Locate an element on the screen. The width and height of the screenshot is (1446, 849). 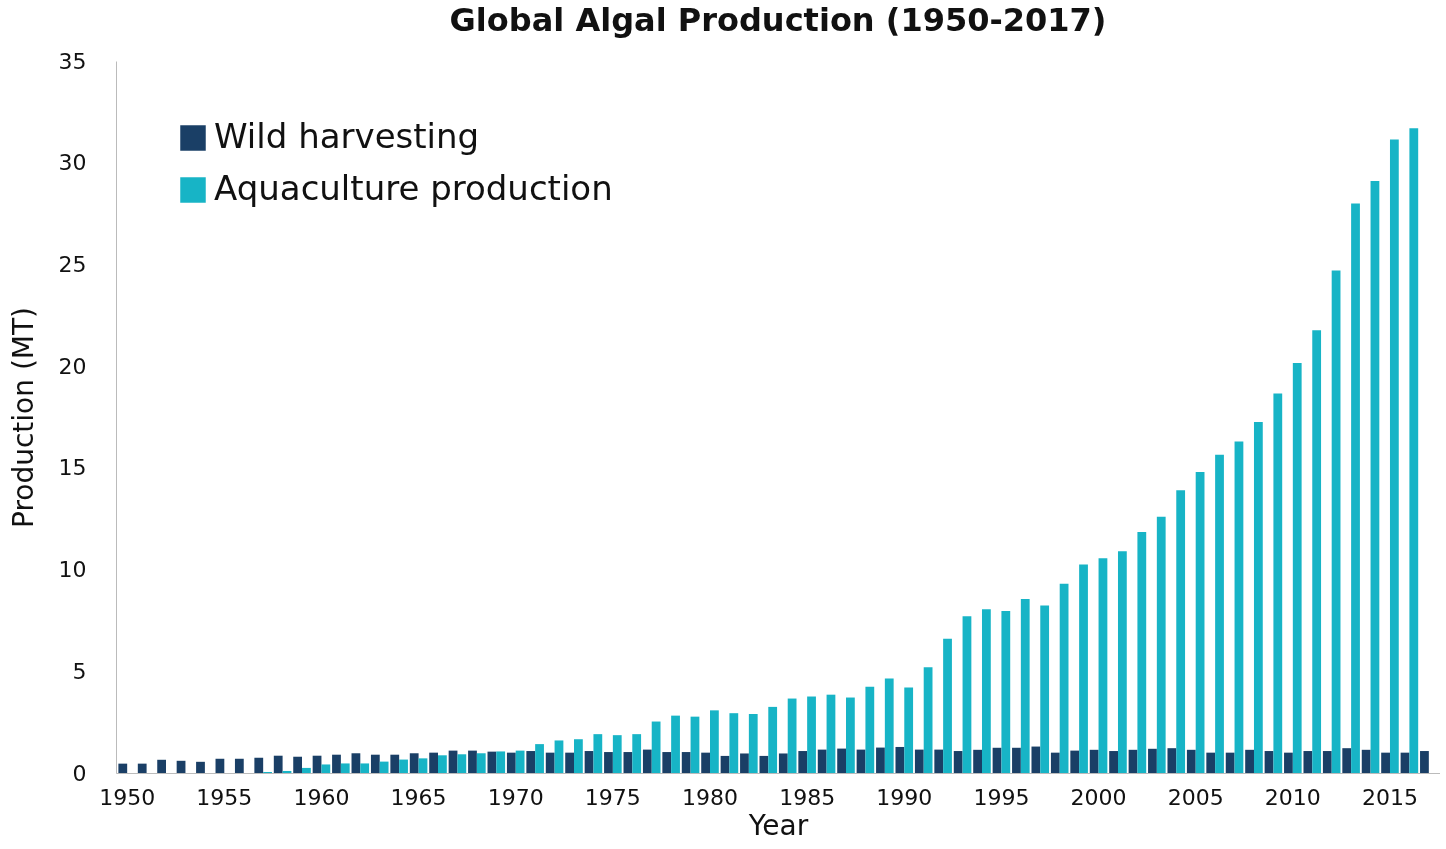
x-tick-label: 1975 is located at coordinates (612, 797).